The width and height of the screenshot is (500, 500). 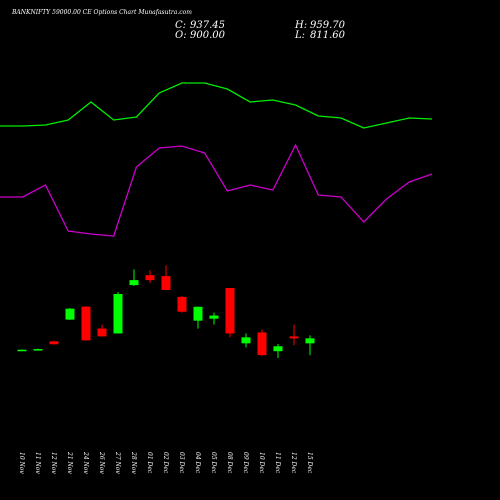 What do you see at coordinates (101, 462) in the screenshot?
I see `x-tick-label: 26 Nov` at bounding box center [101, 462].